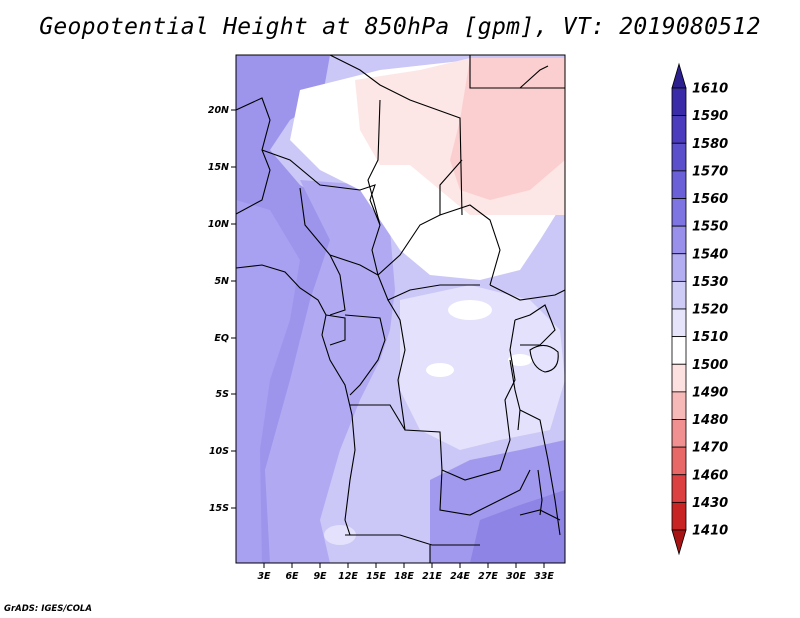 This screenshot has width=800, height=618. I want to click on lon-tick-label: 3E, so click(264, 576).